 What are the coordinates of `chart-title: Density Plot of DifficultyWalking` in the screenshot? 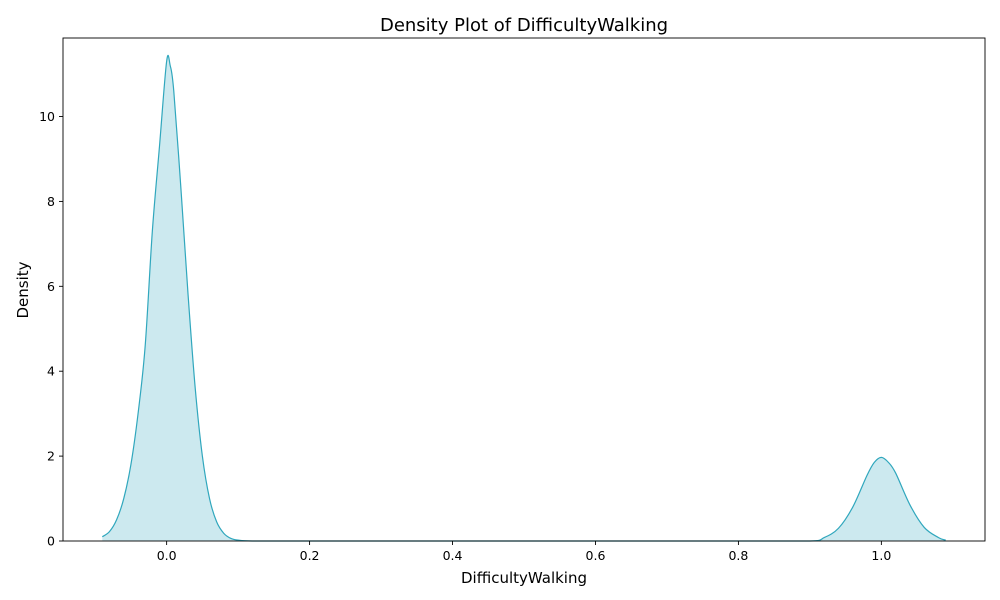 It's located at (524, 25).